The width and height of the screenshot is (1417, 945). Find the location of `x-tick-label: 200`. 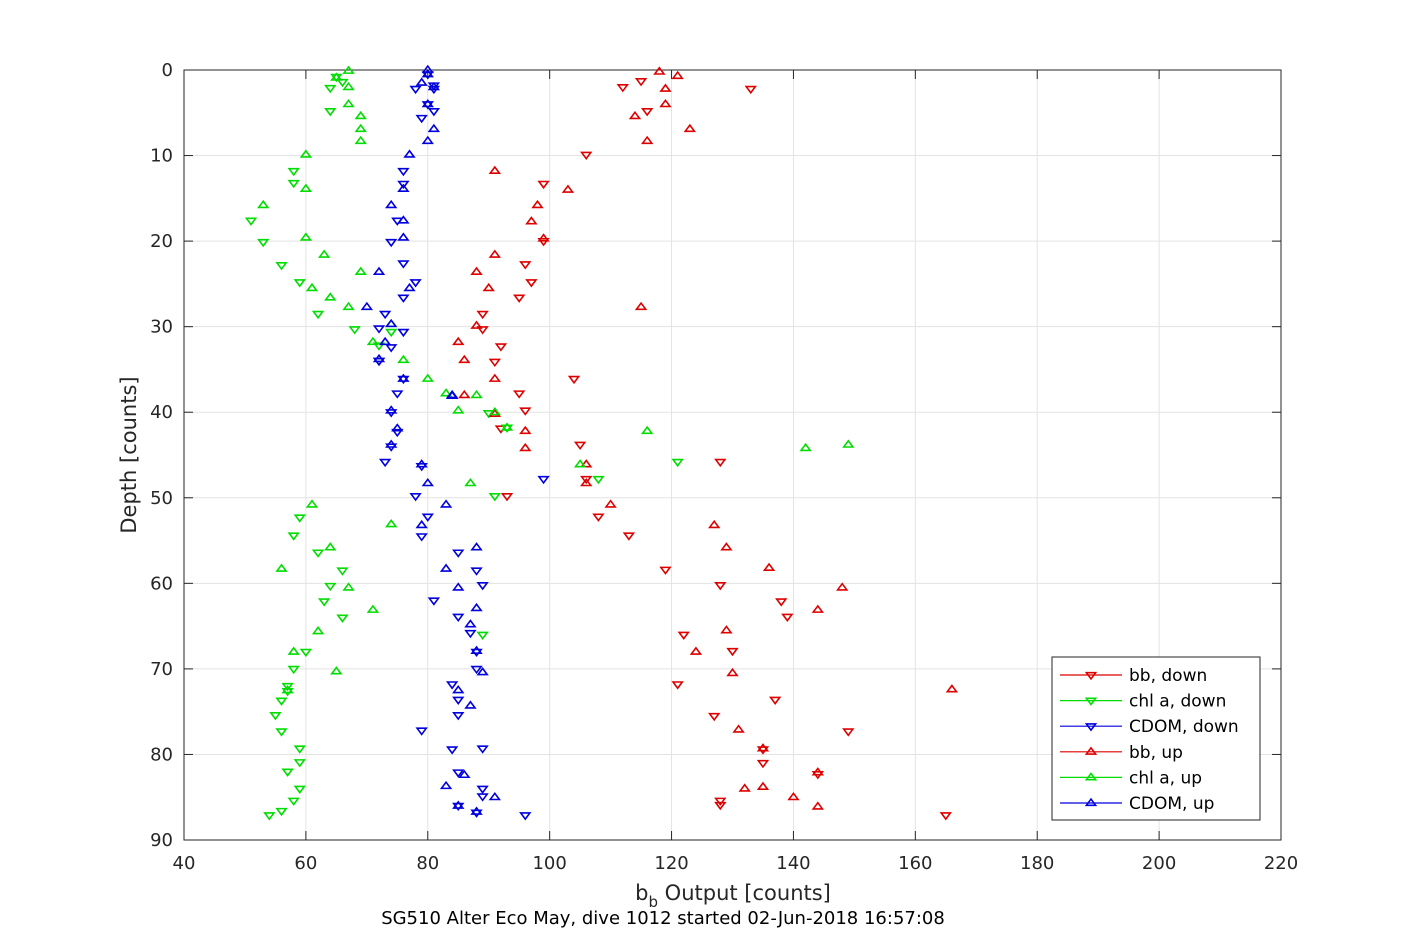

x-tick-label: 200 is located at coordinates (1159, 863).